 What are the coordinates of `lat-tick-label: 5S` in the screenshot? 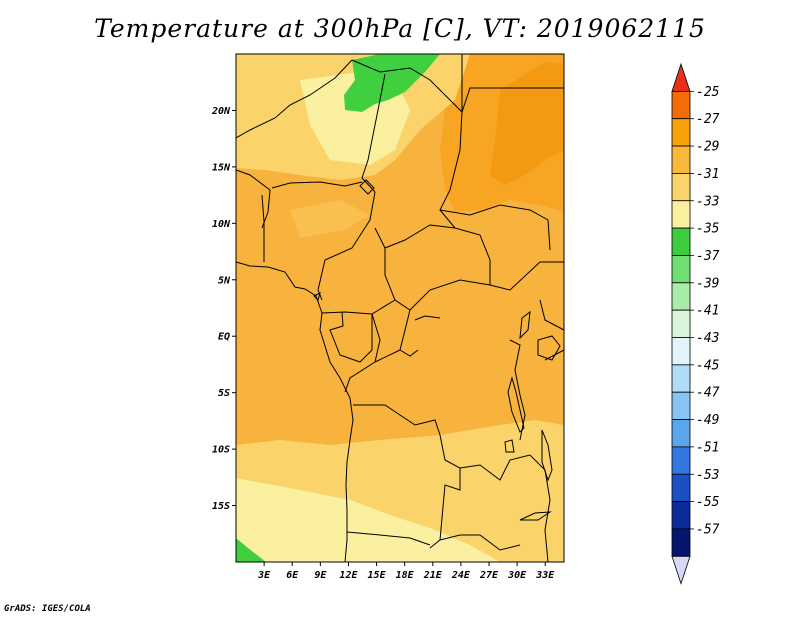 It's located at (224, 393).